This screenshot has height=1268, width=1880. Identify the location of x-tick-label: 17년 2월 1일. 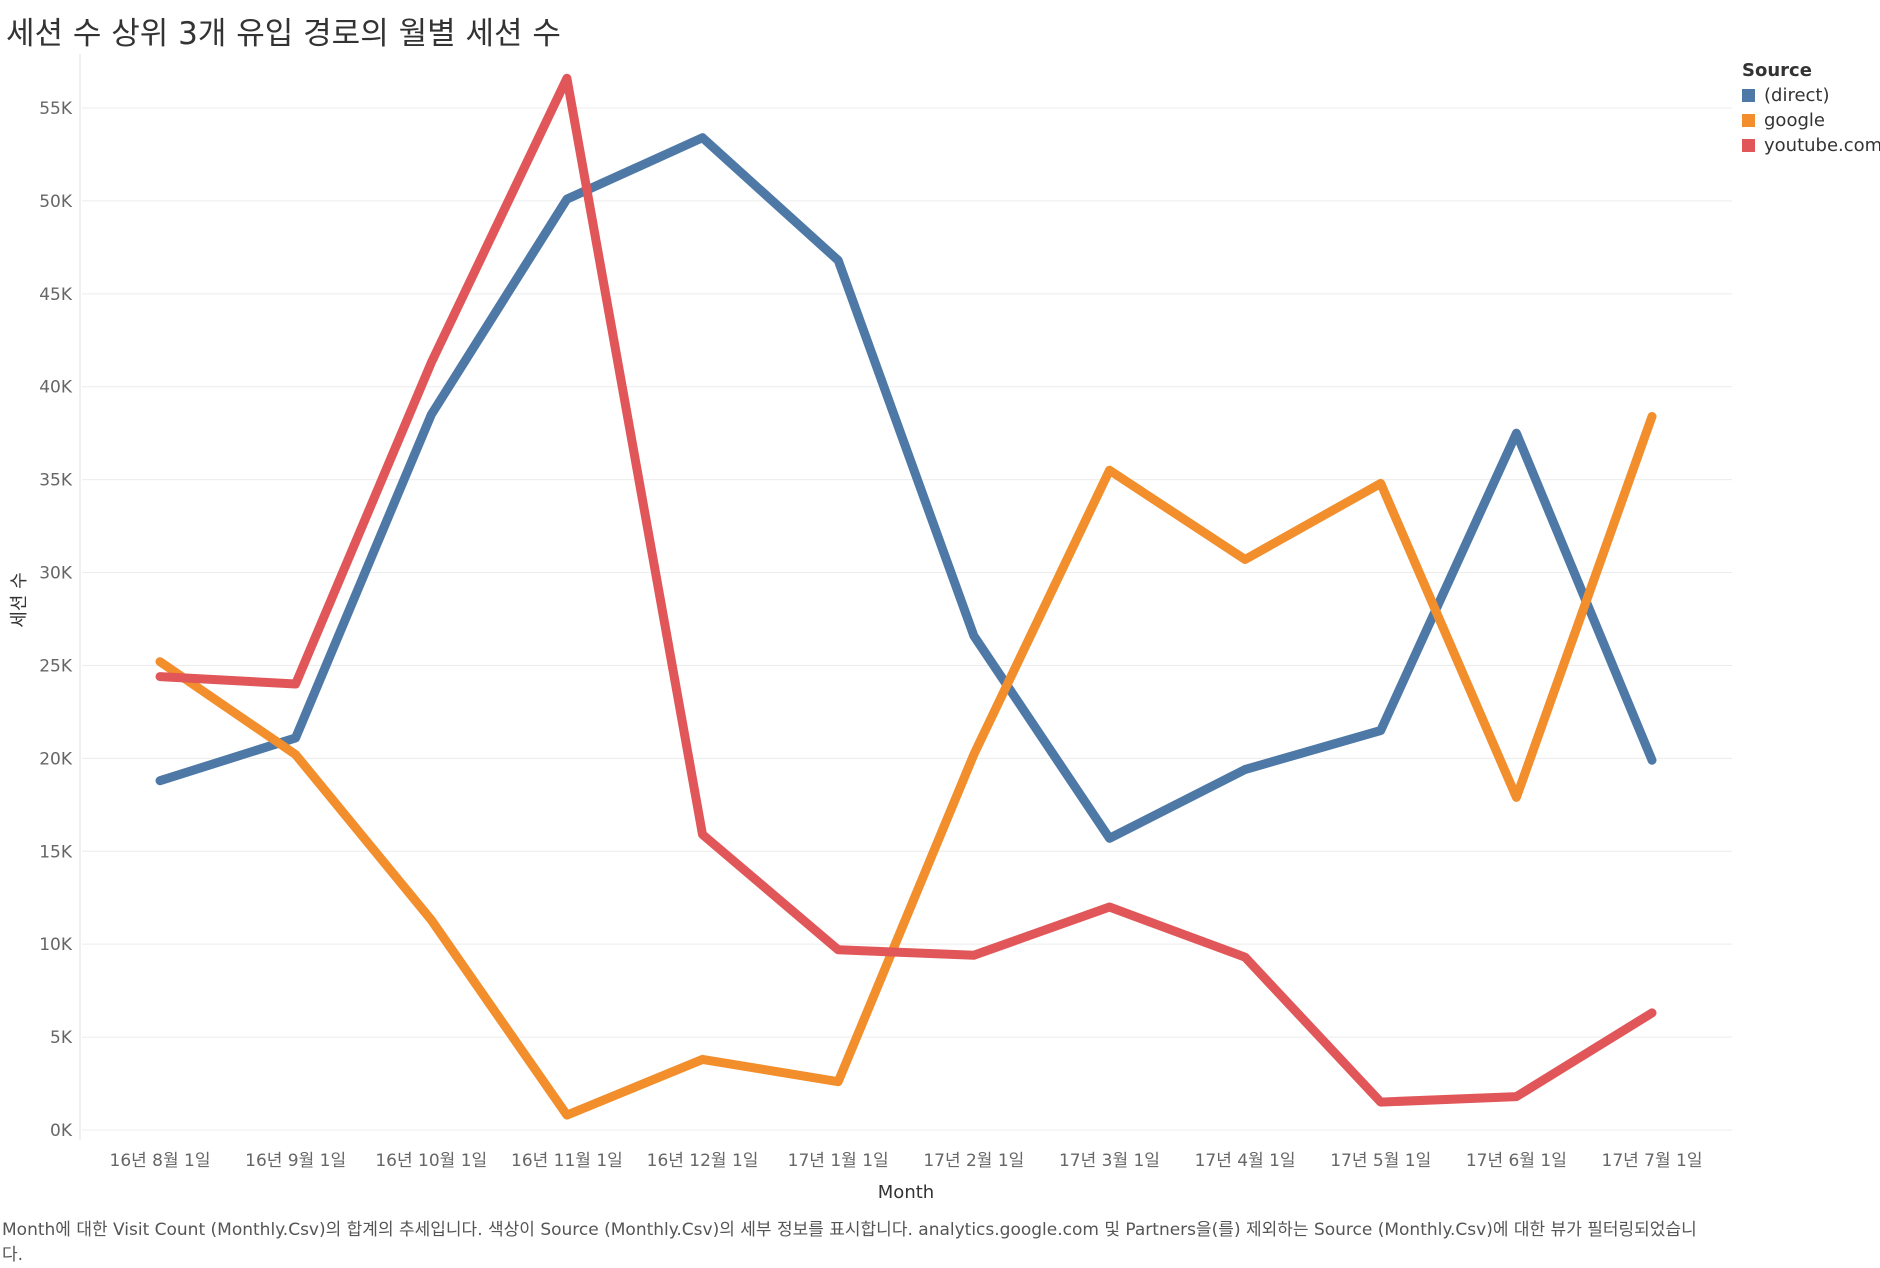
(973, 1161).